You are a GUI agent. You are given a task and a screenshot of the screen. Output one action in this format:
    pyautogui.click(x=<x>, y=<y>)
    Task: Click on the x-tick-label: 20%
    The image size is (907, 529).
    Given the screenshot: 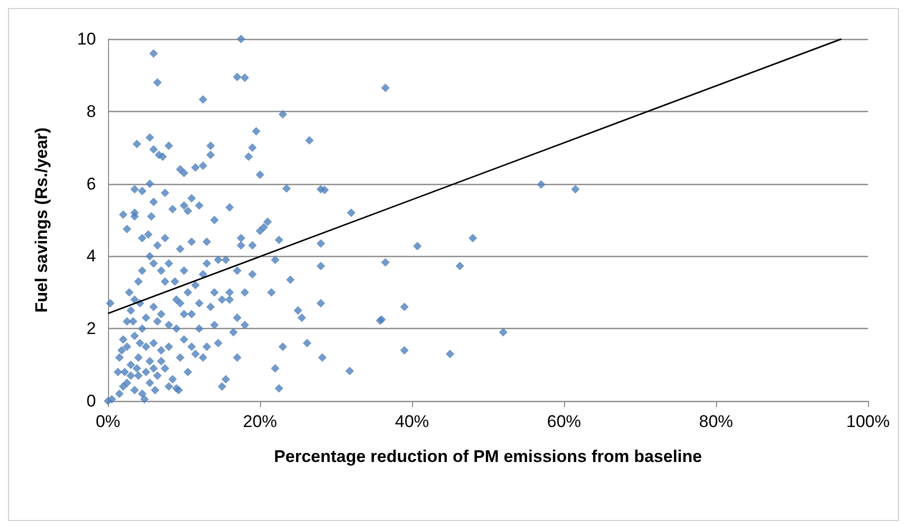 What is the action you would take?
    pyautogui.click(x=260, y=421)
    